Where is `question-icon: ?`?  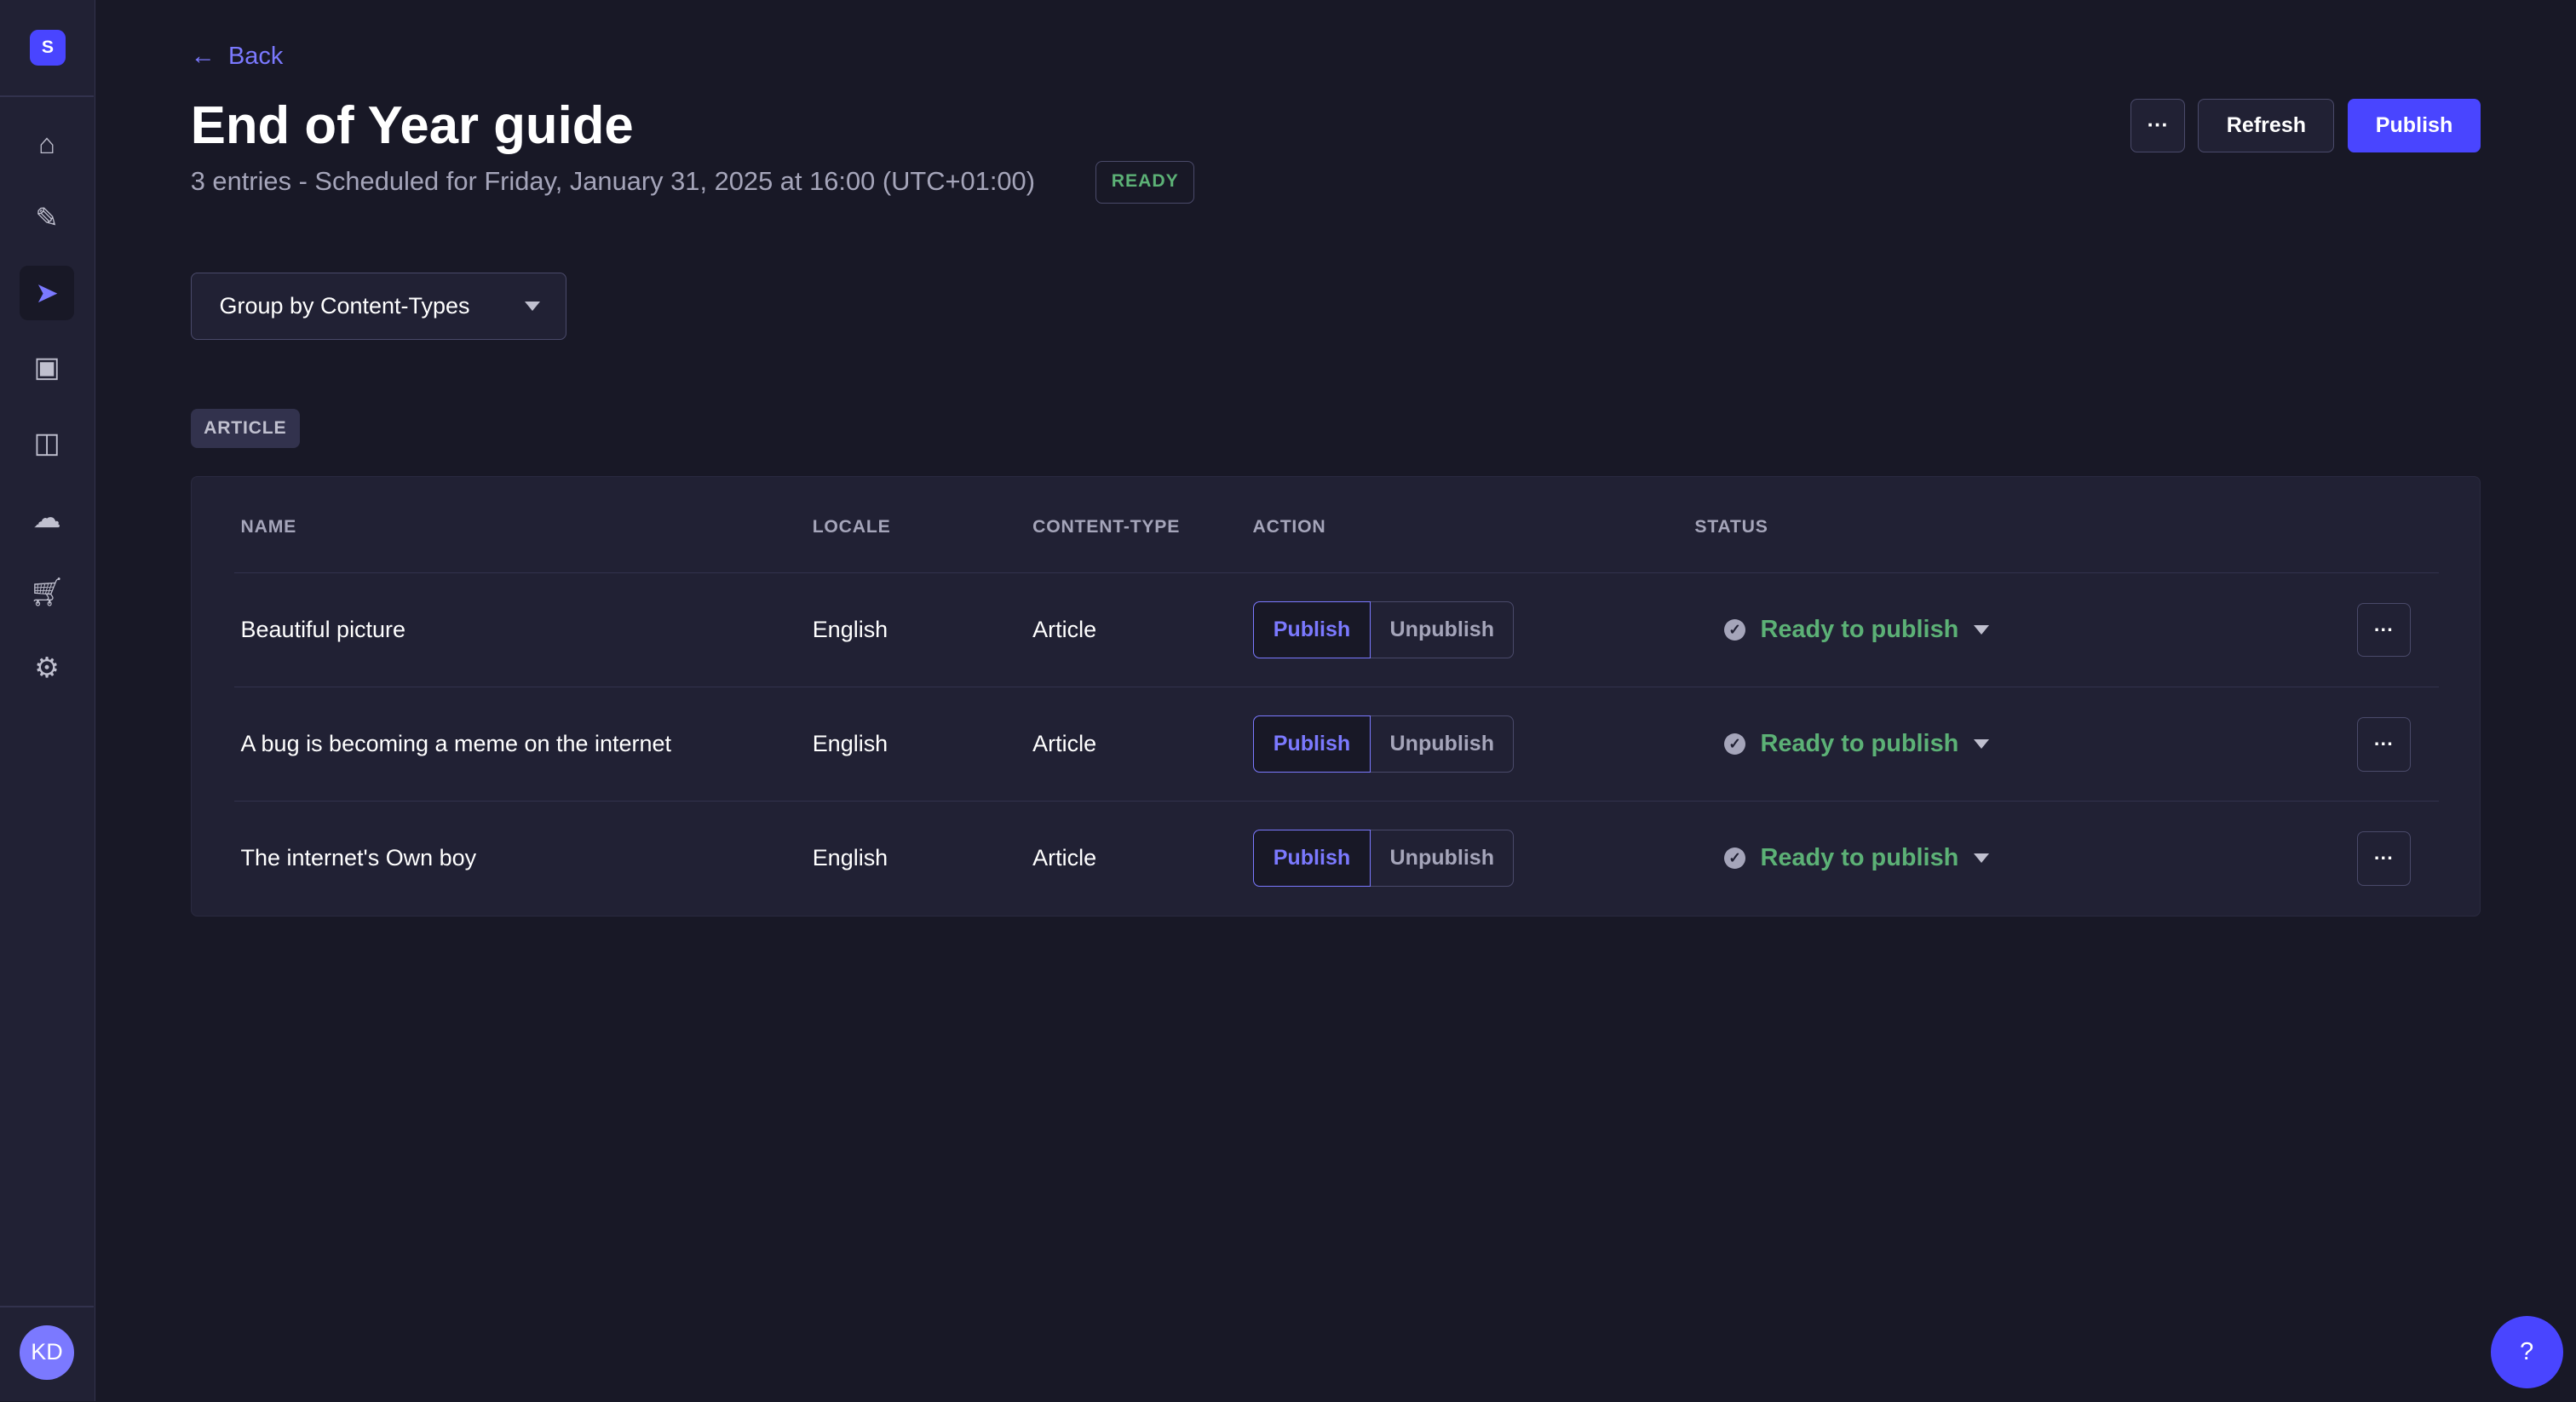
question-icon: ? is located at coordinates (2527, 1351).